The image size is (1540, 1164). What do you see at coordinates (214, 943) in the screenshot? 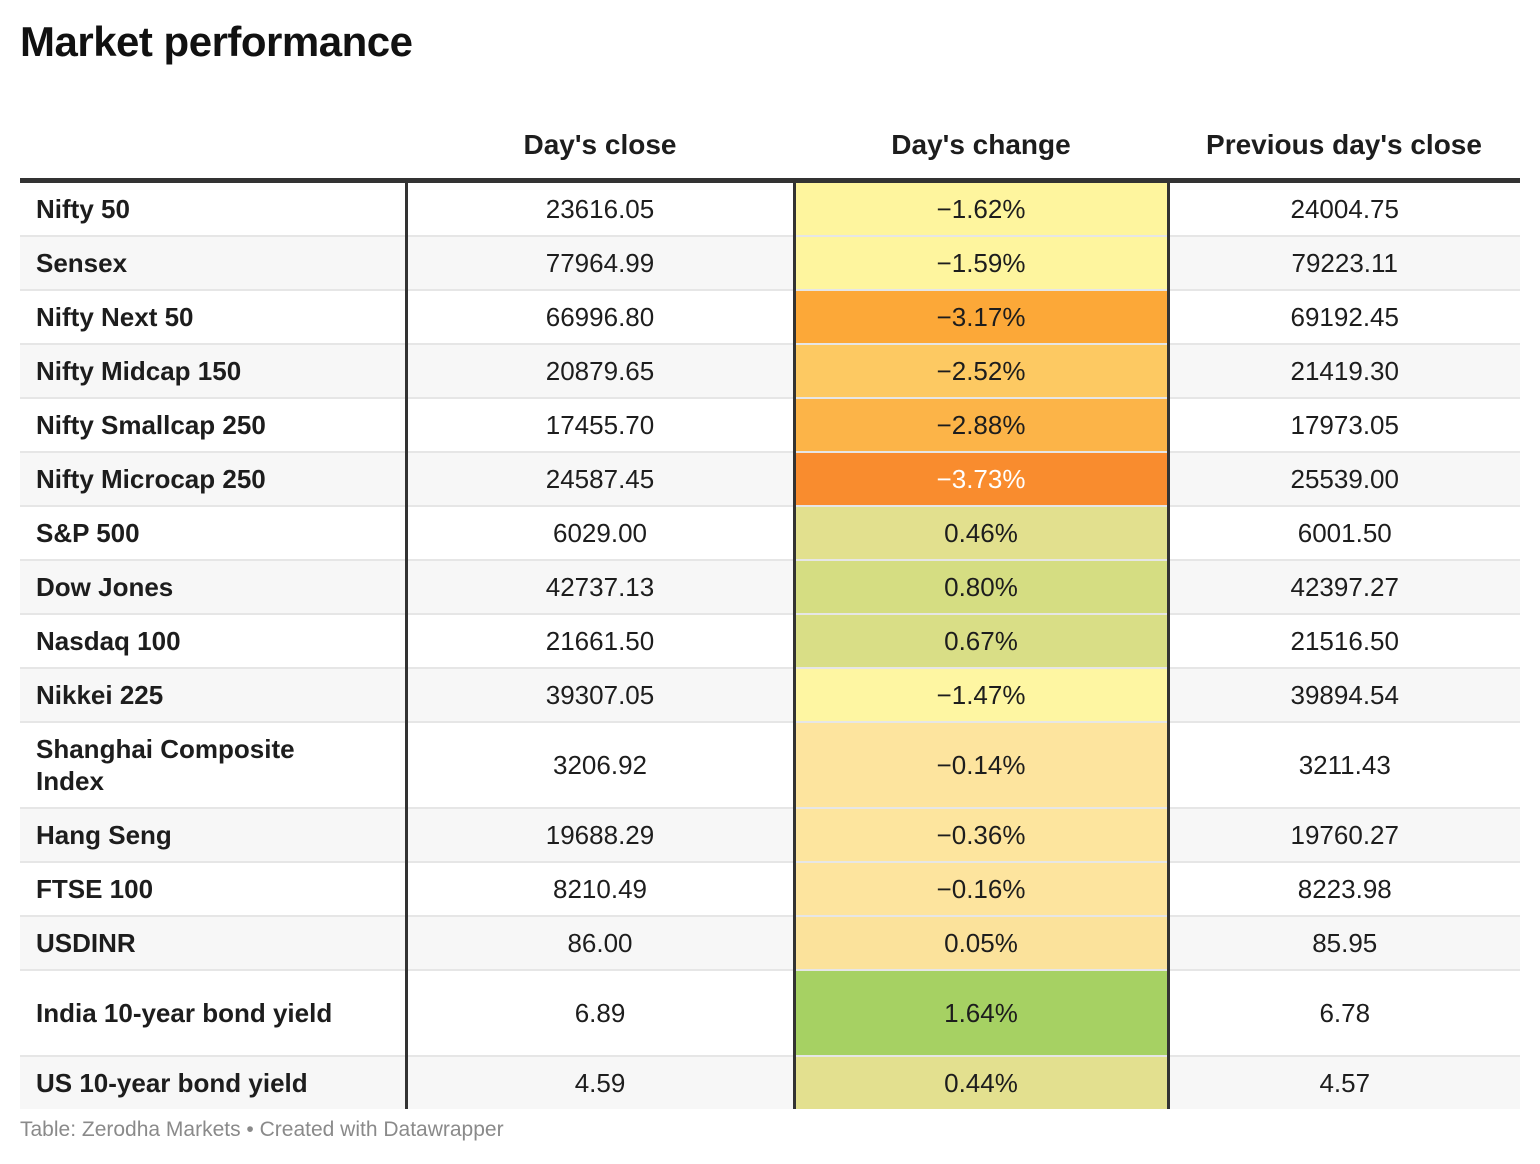
I see `row-name-cell: USDINR` at bounding box center [214, 943].